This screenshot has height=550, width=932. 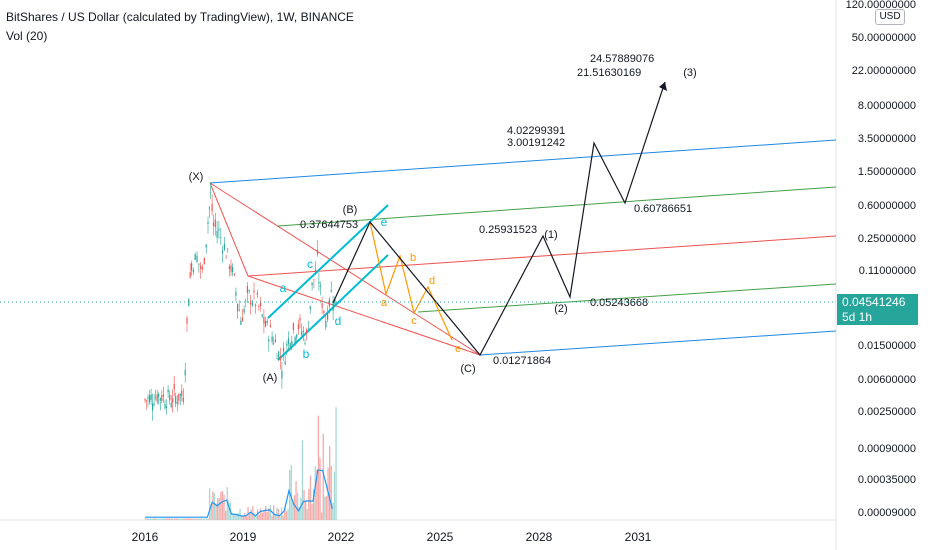 What do you see at coordinates (689, 73) in the screenshot?
I see `wave-label: (3)` at bounding box center [689, 73].